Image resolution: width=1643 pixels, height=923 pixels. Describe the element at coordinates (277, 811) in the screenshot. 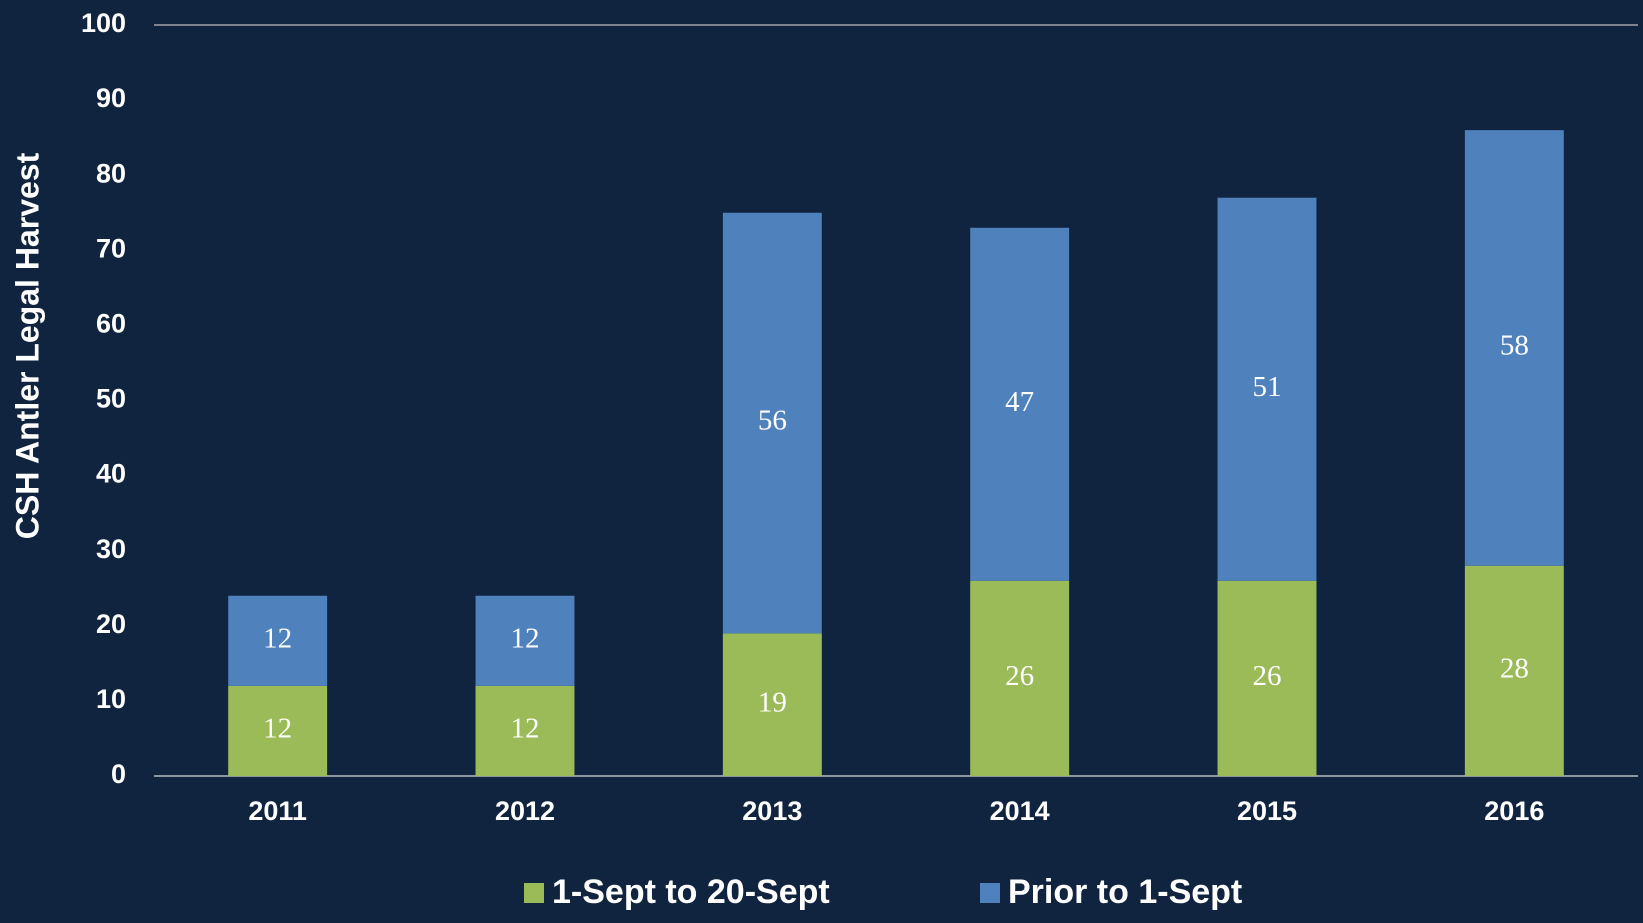

I see `x-tick-label: 2011` at that location.